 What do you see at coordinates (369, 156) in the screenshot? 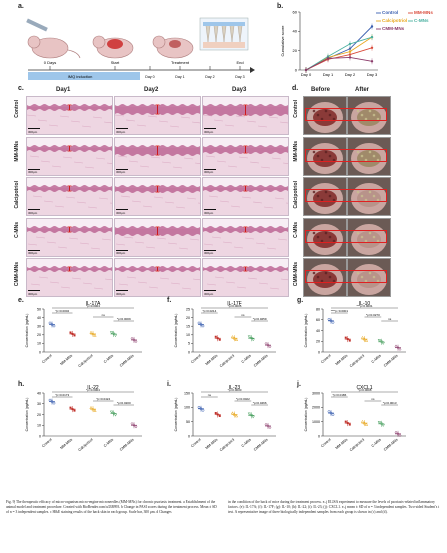
I see `mouse-photo-after` at bounding box center [369, 156].